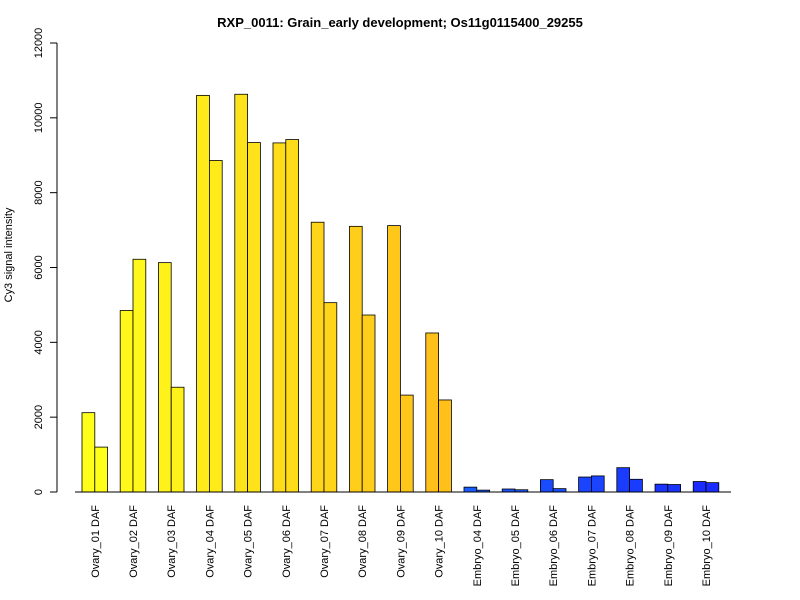 Image resolution: width=800 pixels, height=600 pixels. I want to click on x-tick-label: Ovary_09 DAF, so click(401, 541).